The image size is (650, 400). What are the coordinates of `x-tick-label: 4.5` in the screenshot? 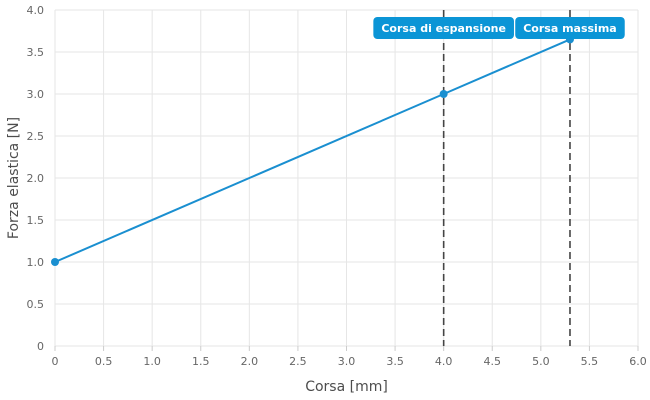 It's located at (493, 361).